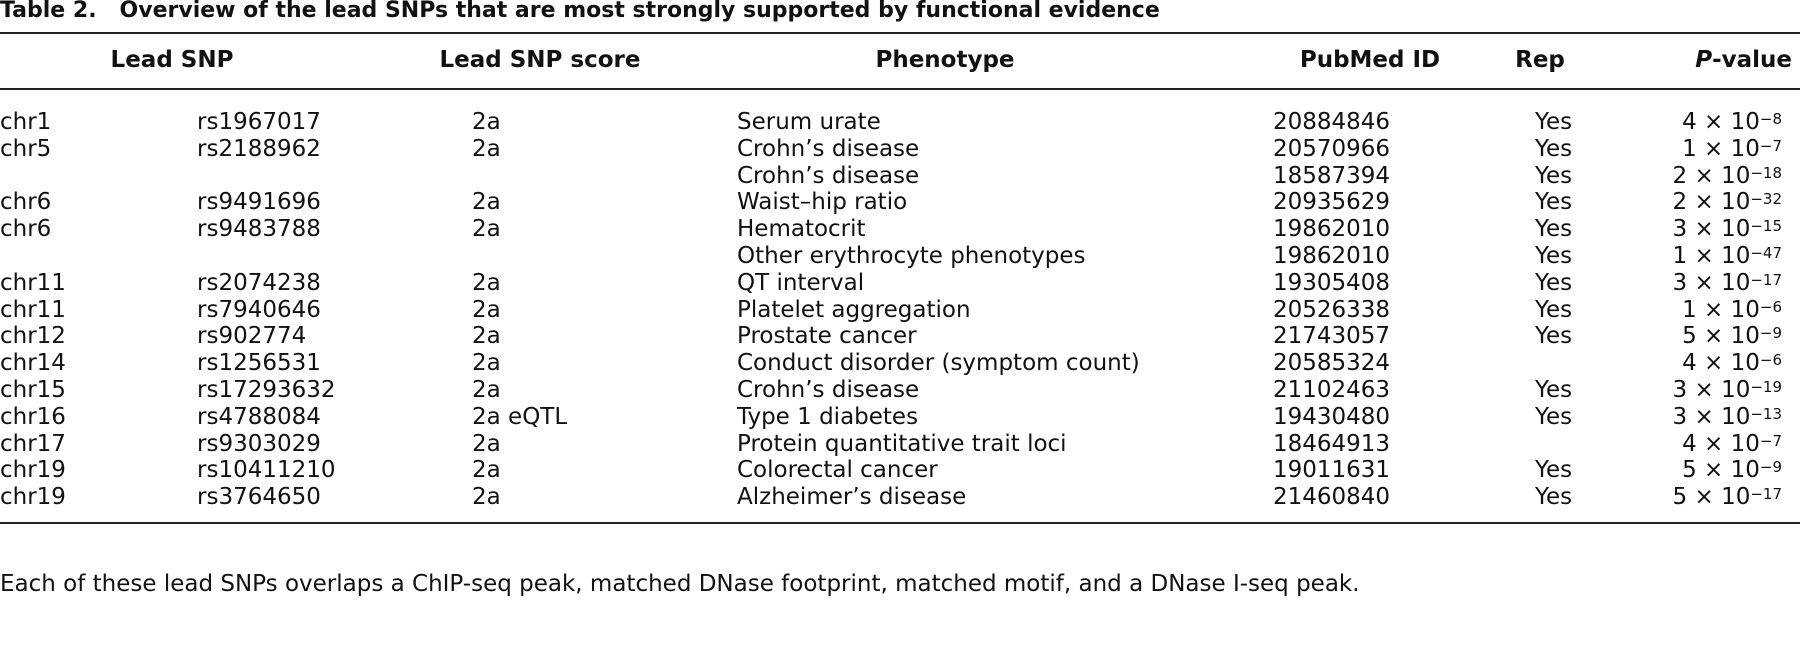 The height and width of the screenshot is (654, 1800). I want to click on header-rule, so click(900, 89).